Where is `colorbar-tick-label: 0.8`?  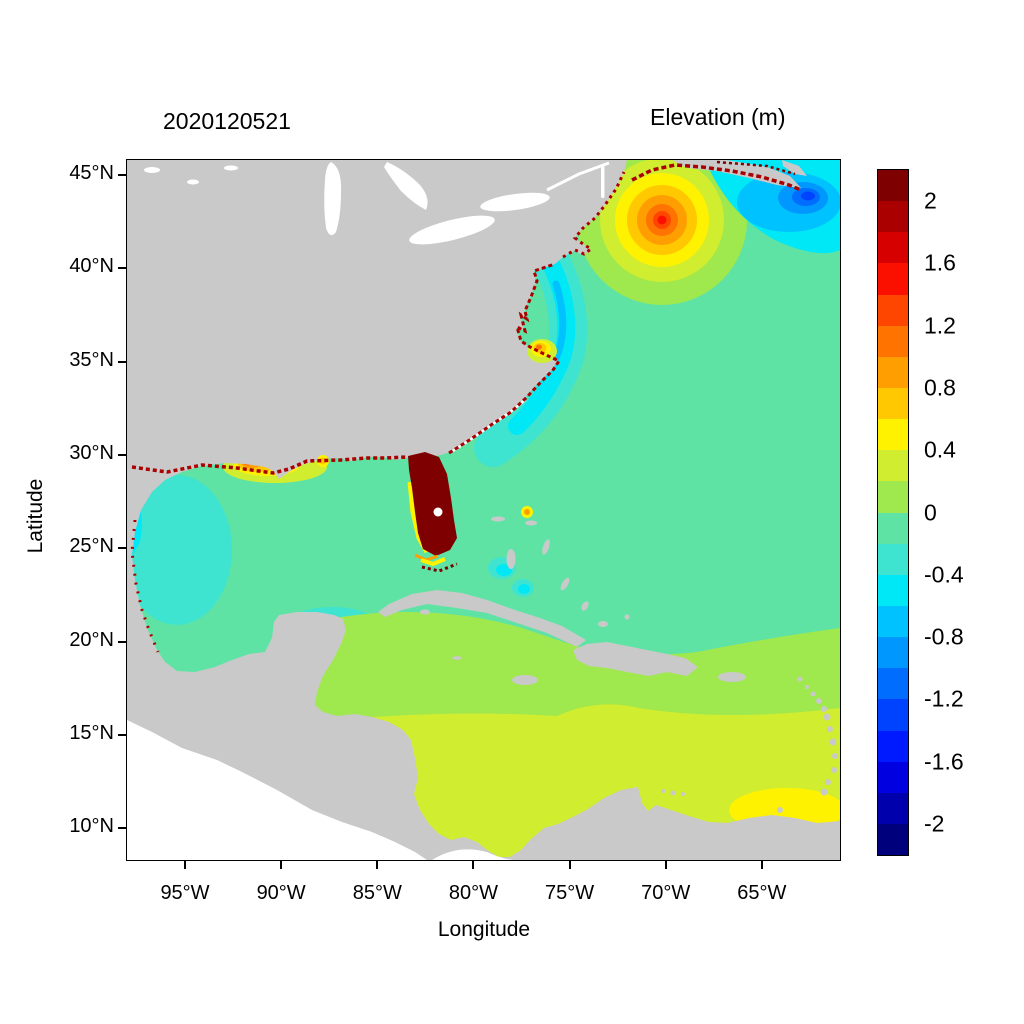
colorbar-tick-label: 0.8 is located at coordinates (940, 387).